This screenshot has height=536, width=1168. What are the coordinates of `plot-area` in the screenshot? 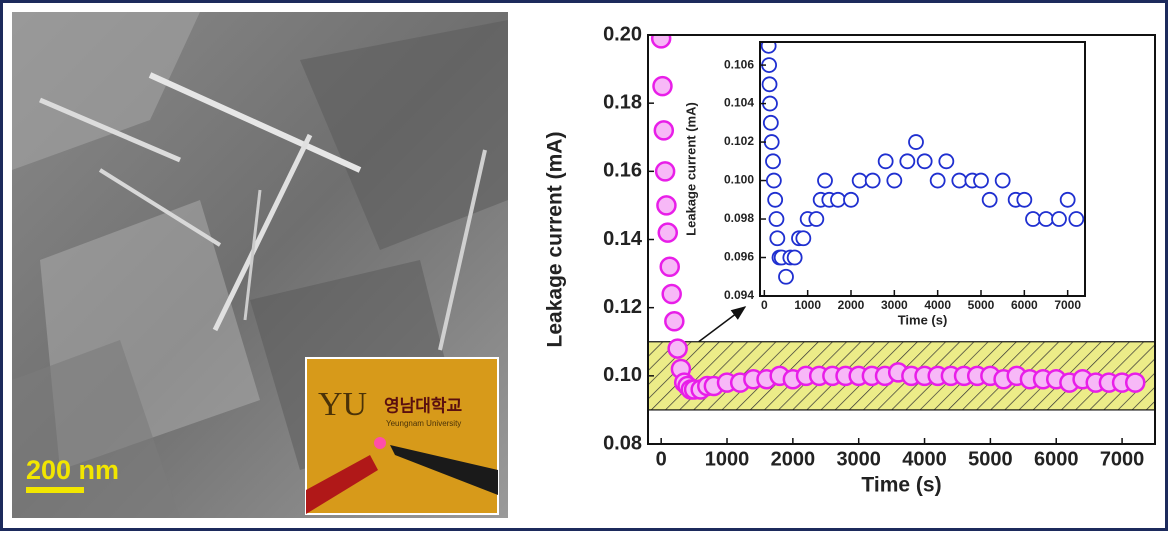 It's located at (922, 169).